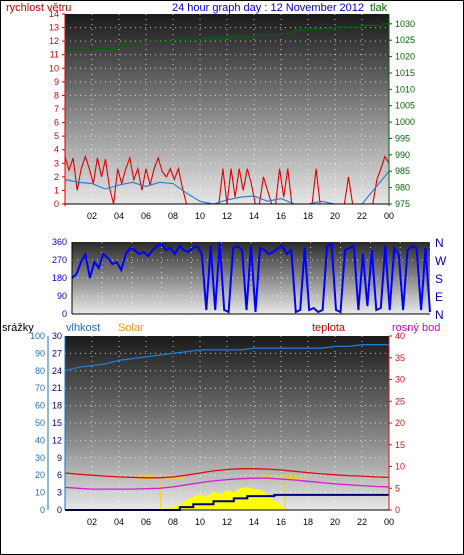 This screenshot has width=464, height=555. What do you see at coordinates (227, 473) in the screenshot?
I see `series-temperature-line` at bounding box center [227, 473].